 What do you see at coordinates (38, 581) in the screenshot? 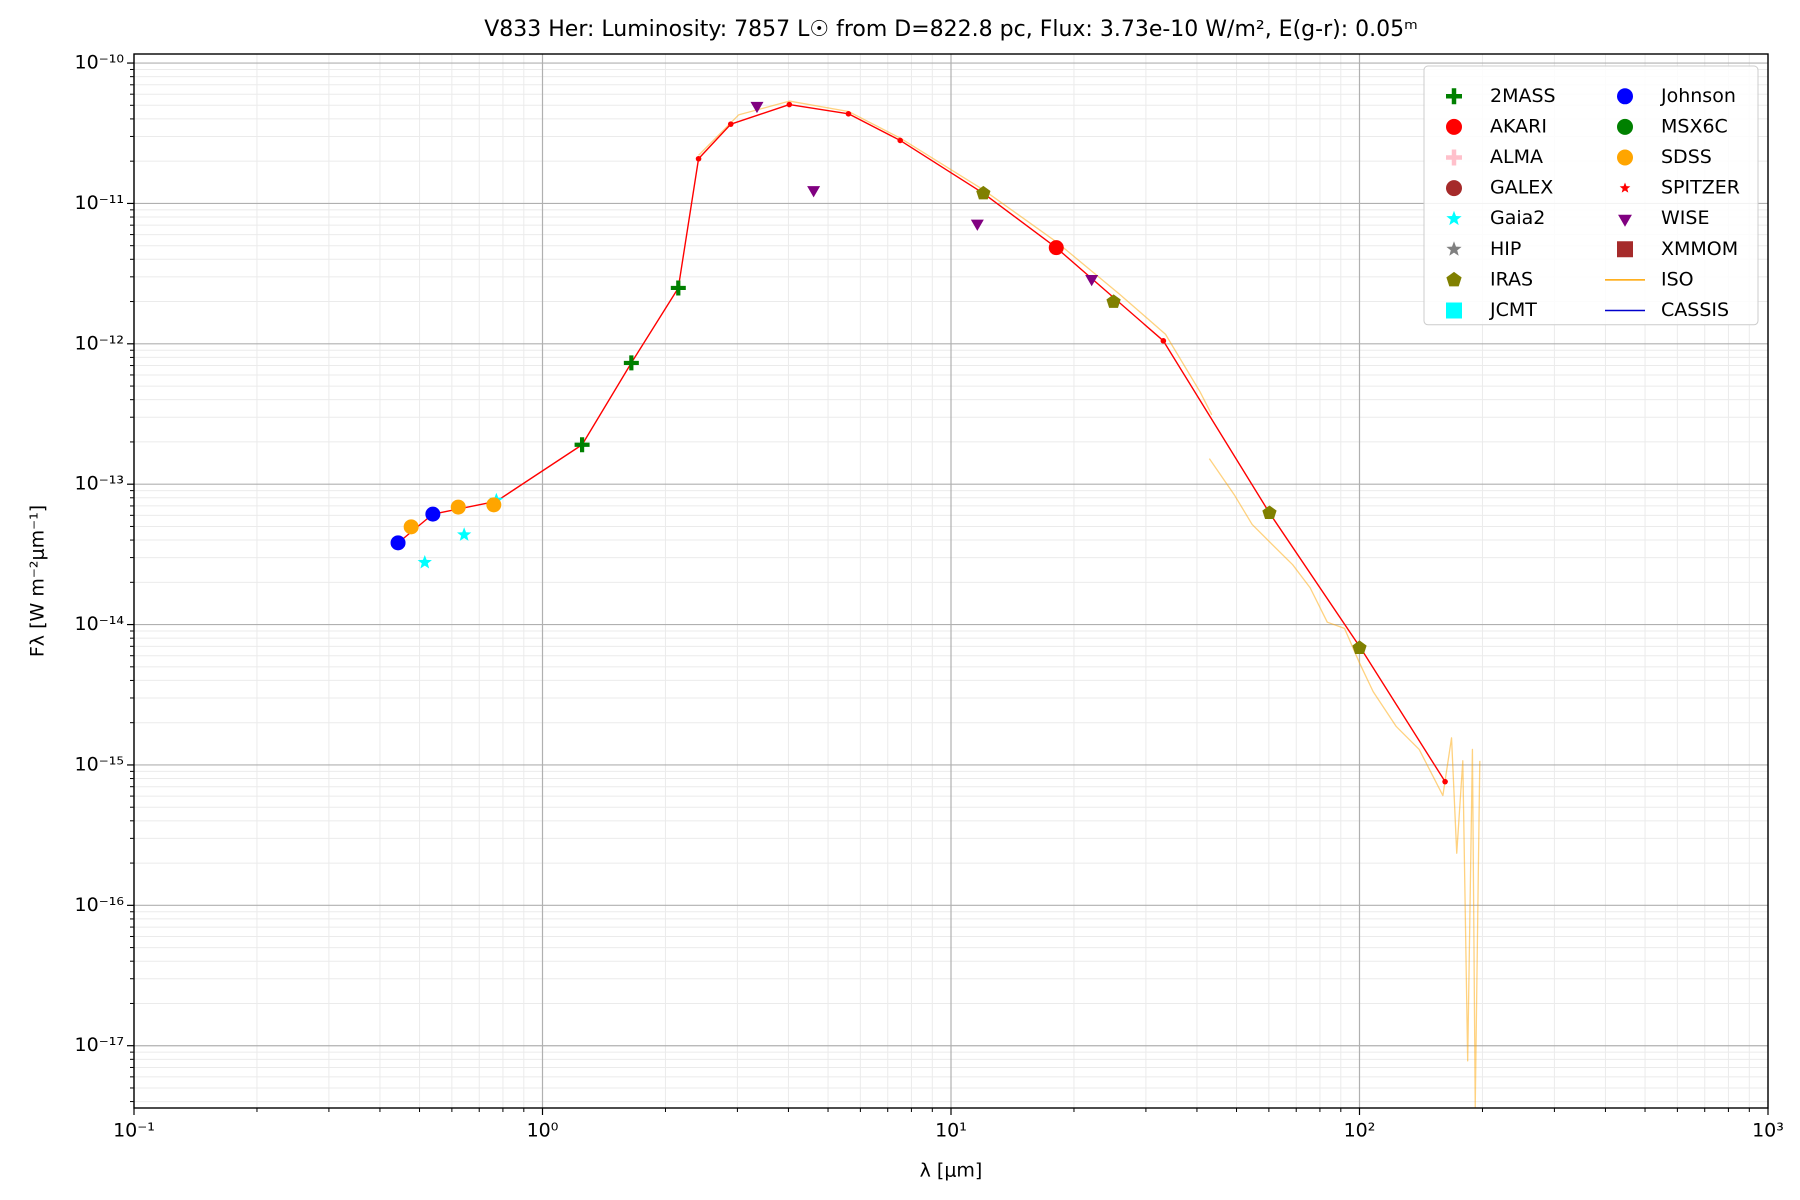
I see `y-axis-label: Fλ [W m⁻²μm⁻¹]` at bounding box center [38, 581].